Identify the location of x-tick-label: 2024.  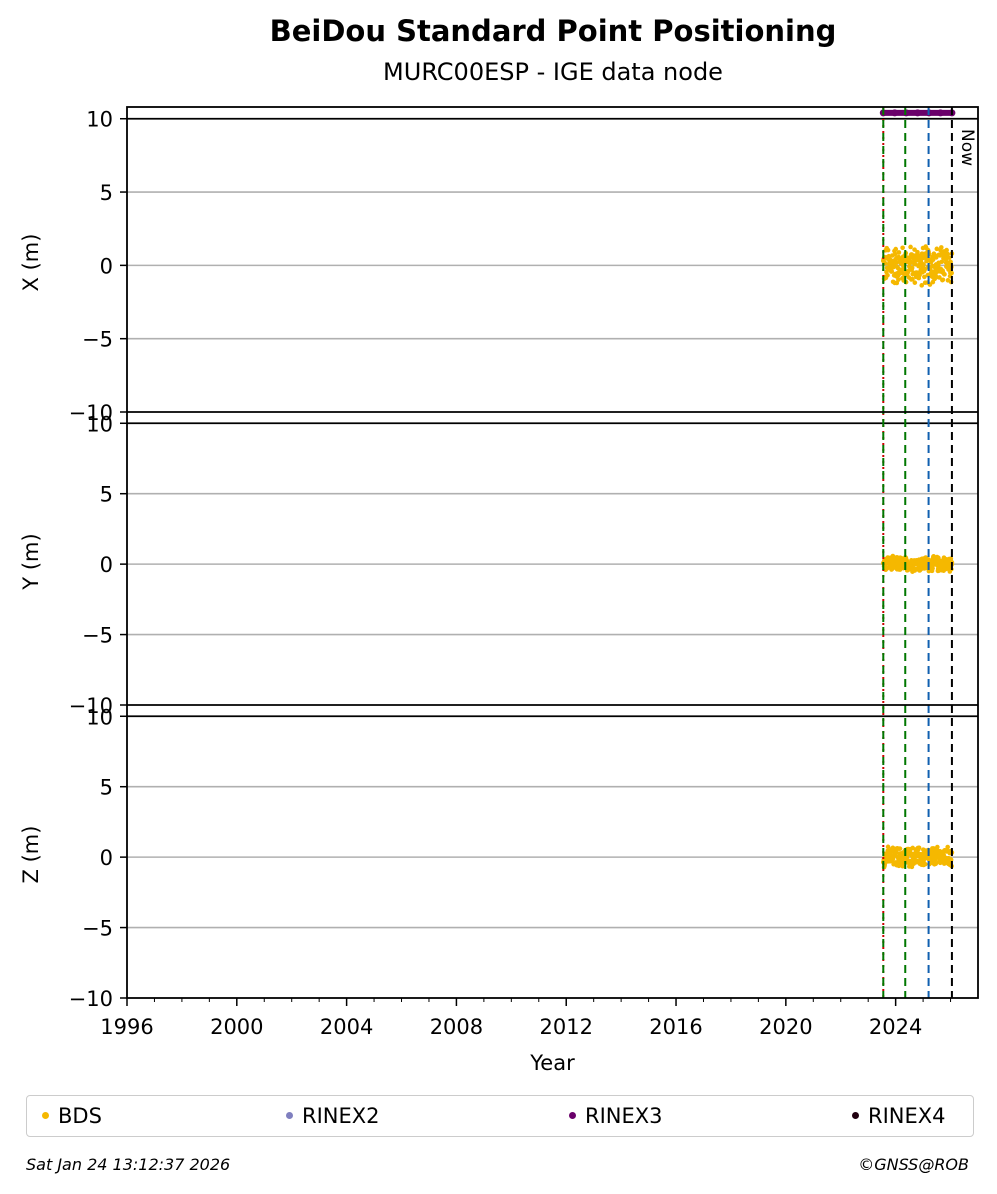
(895, 1027).